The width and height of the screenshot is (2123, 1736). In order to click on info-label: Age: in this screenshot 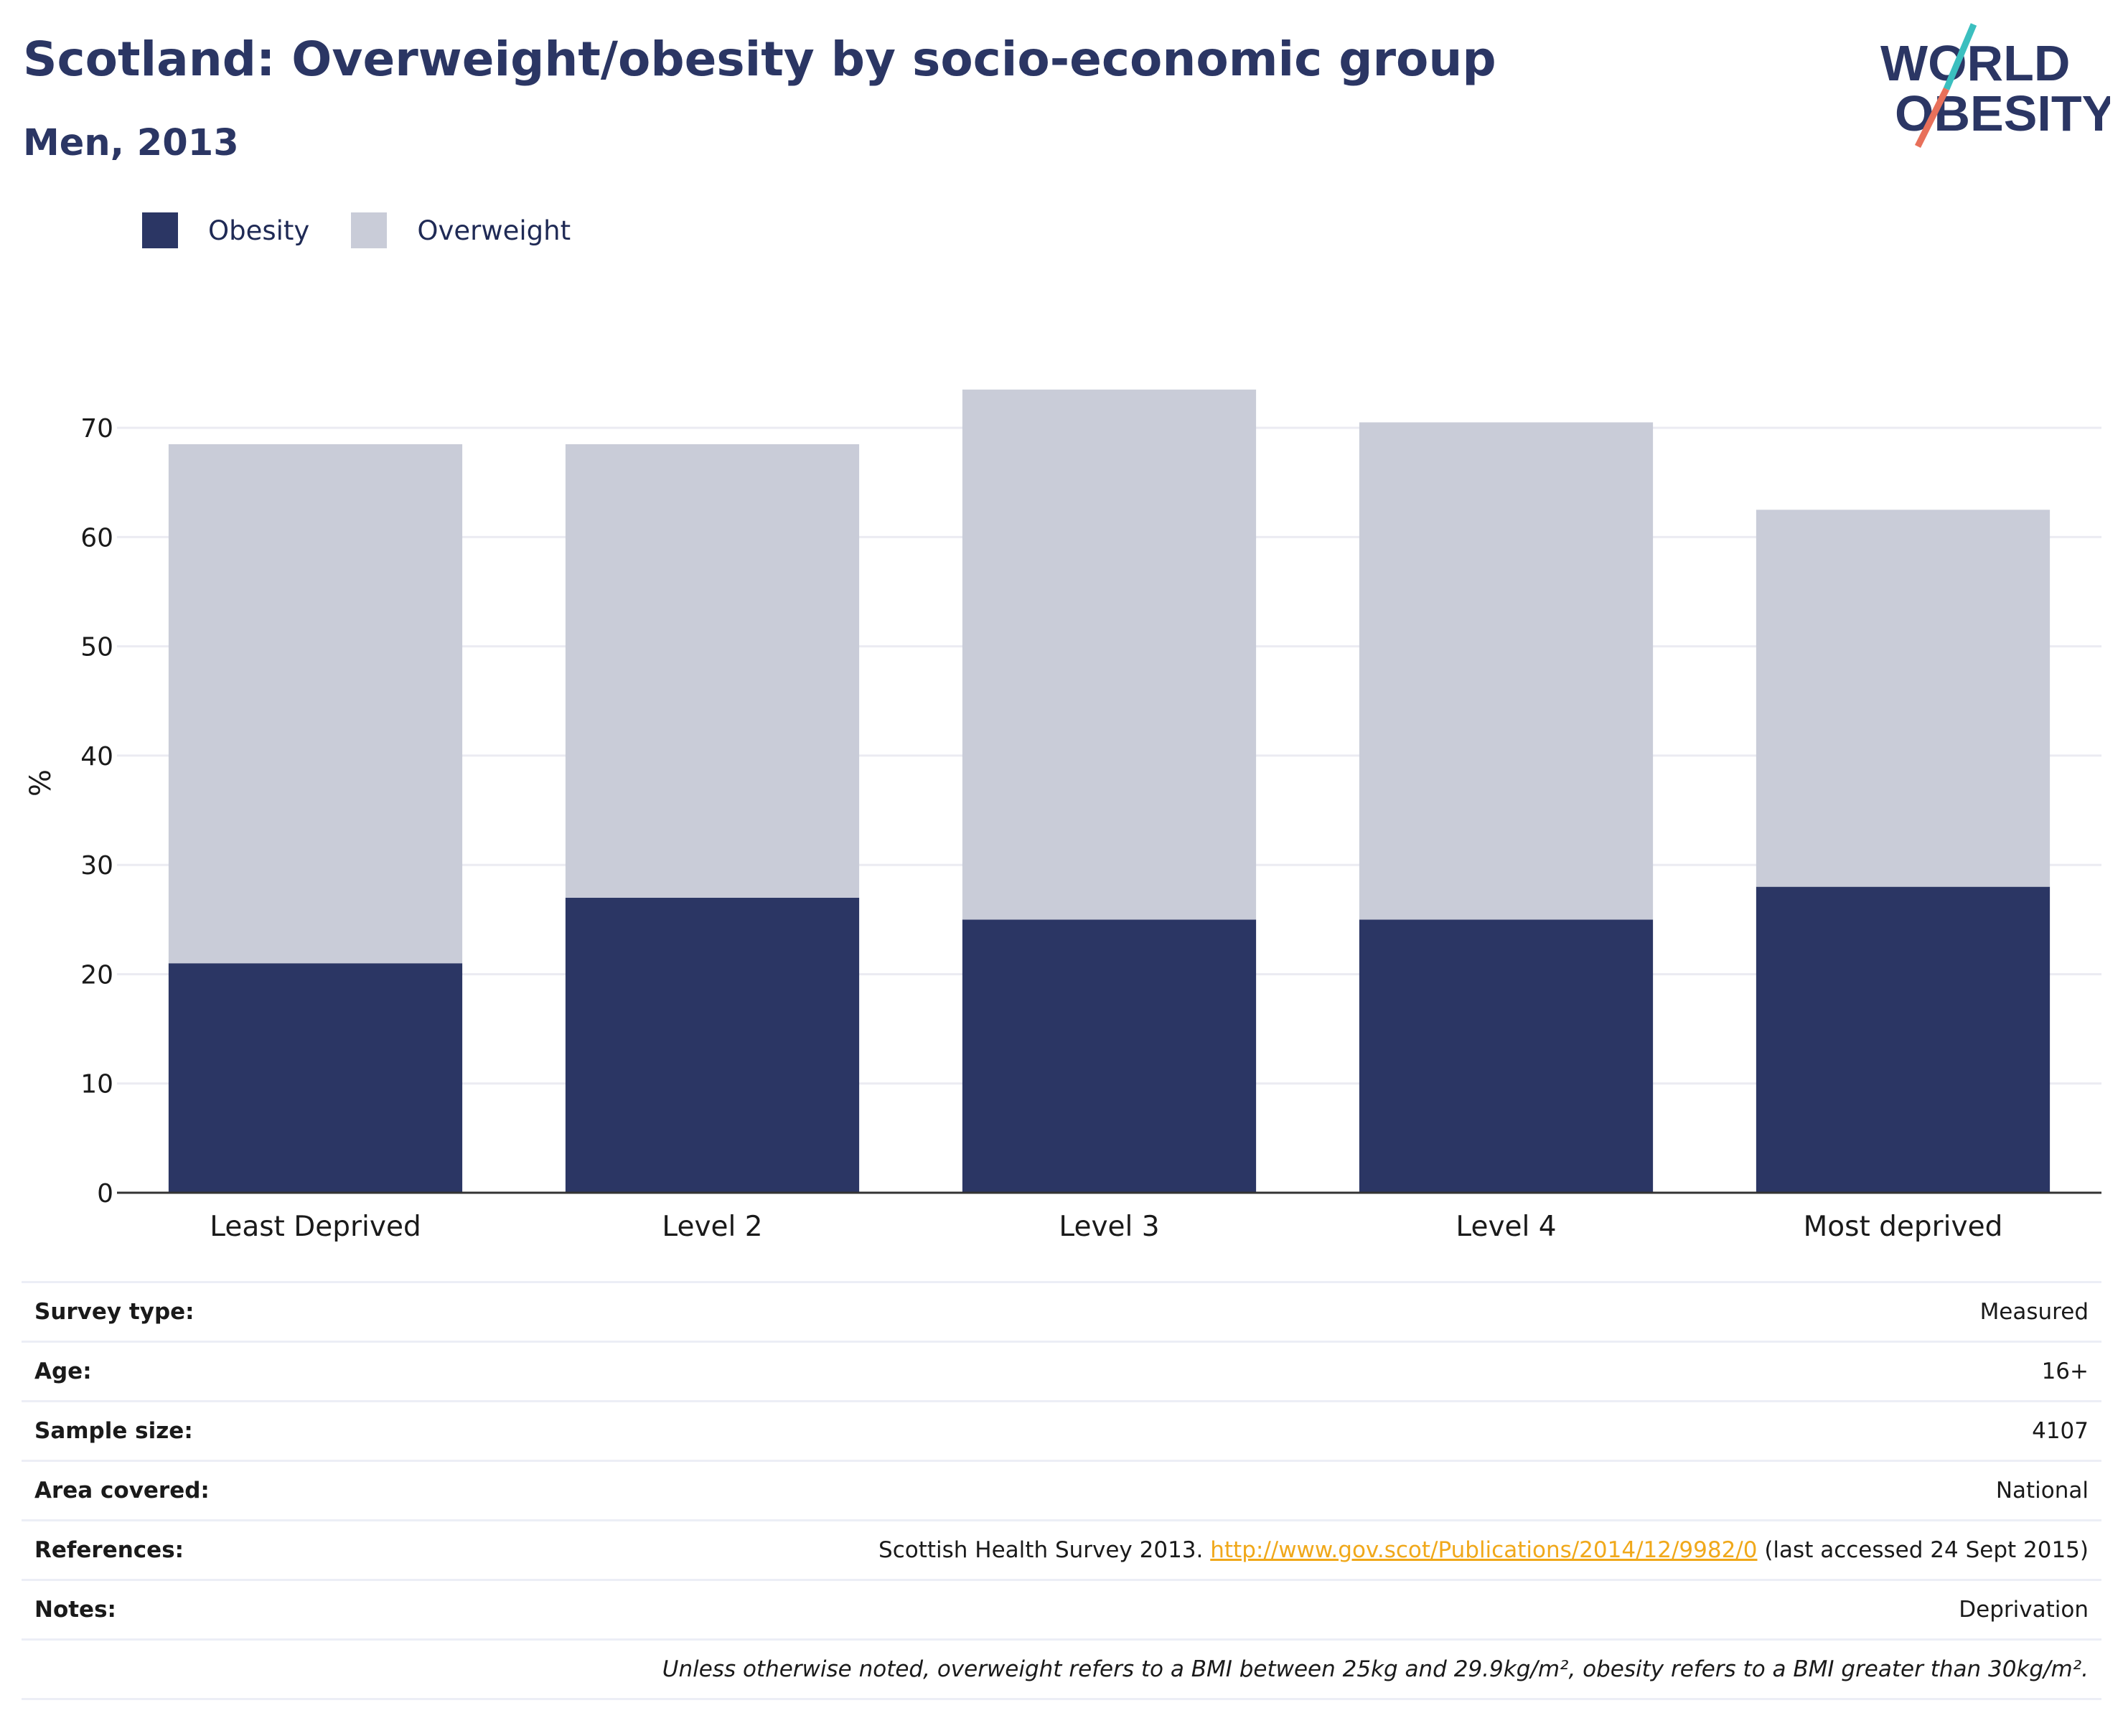, I will do `click(243, 1371)`.